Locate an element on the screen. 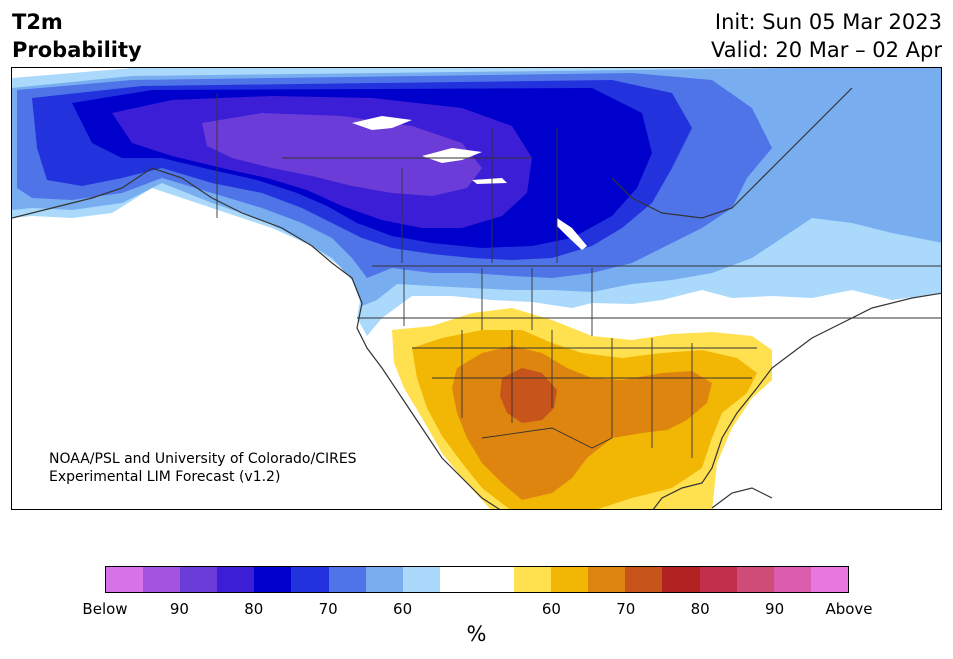  credit-line-2: Experimental LIM Forecast (v1.2) is located at coordinates (165, 477).